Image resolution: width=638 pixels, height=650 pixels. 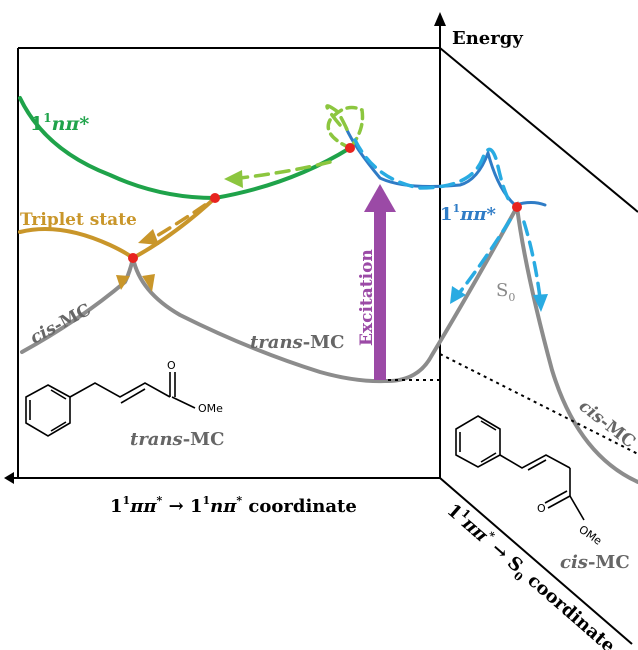 I want to click on trans-curve-italic: trans, so click(x=276, y=342).